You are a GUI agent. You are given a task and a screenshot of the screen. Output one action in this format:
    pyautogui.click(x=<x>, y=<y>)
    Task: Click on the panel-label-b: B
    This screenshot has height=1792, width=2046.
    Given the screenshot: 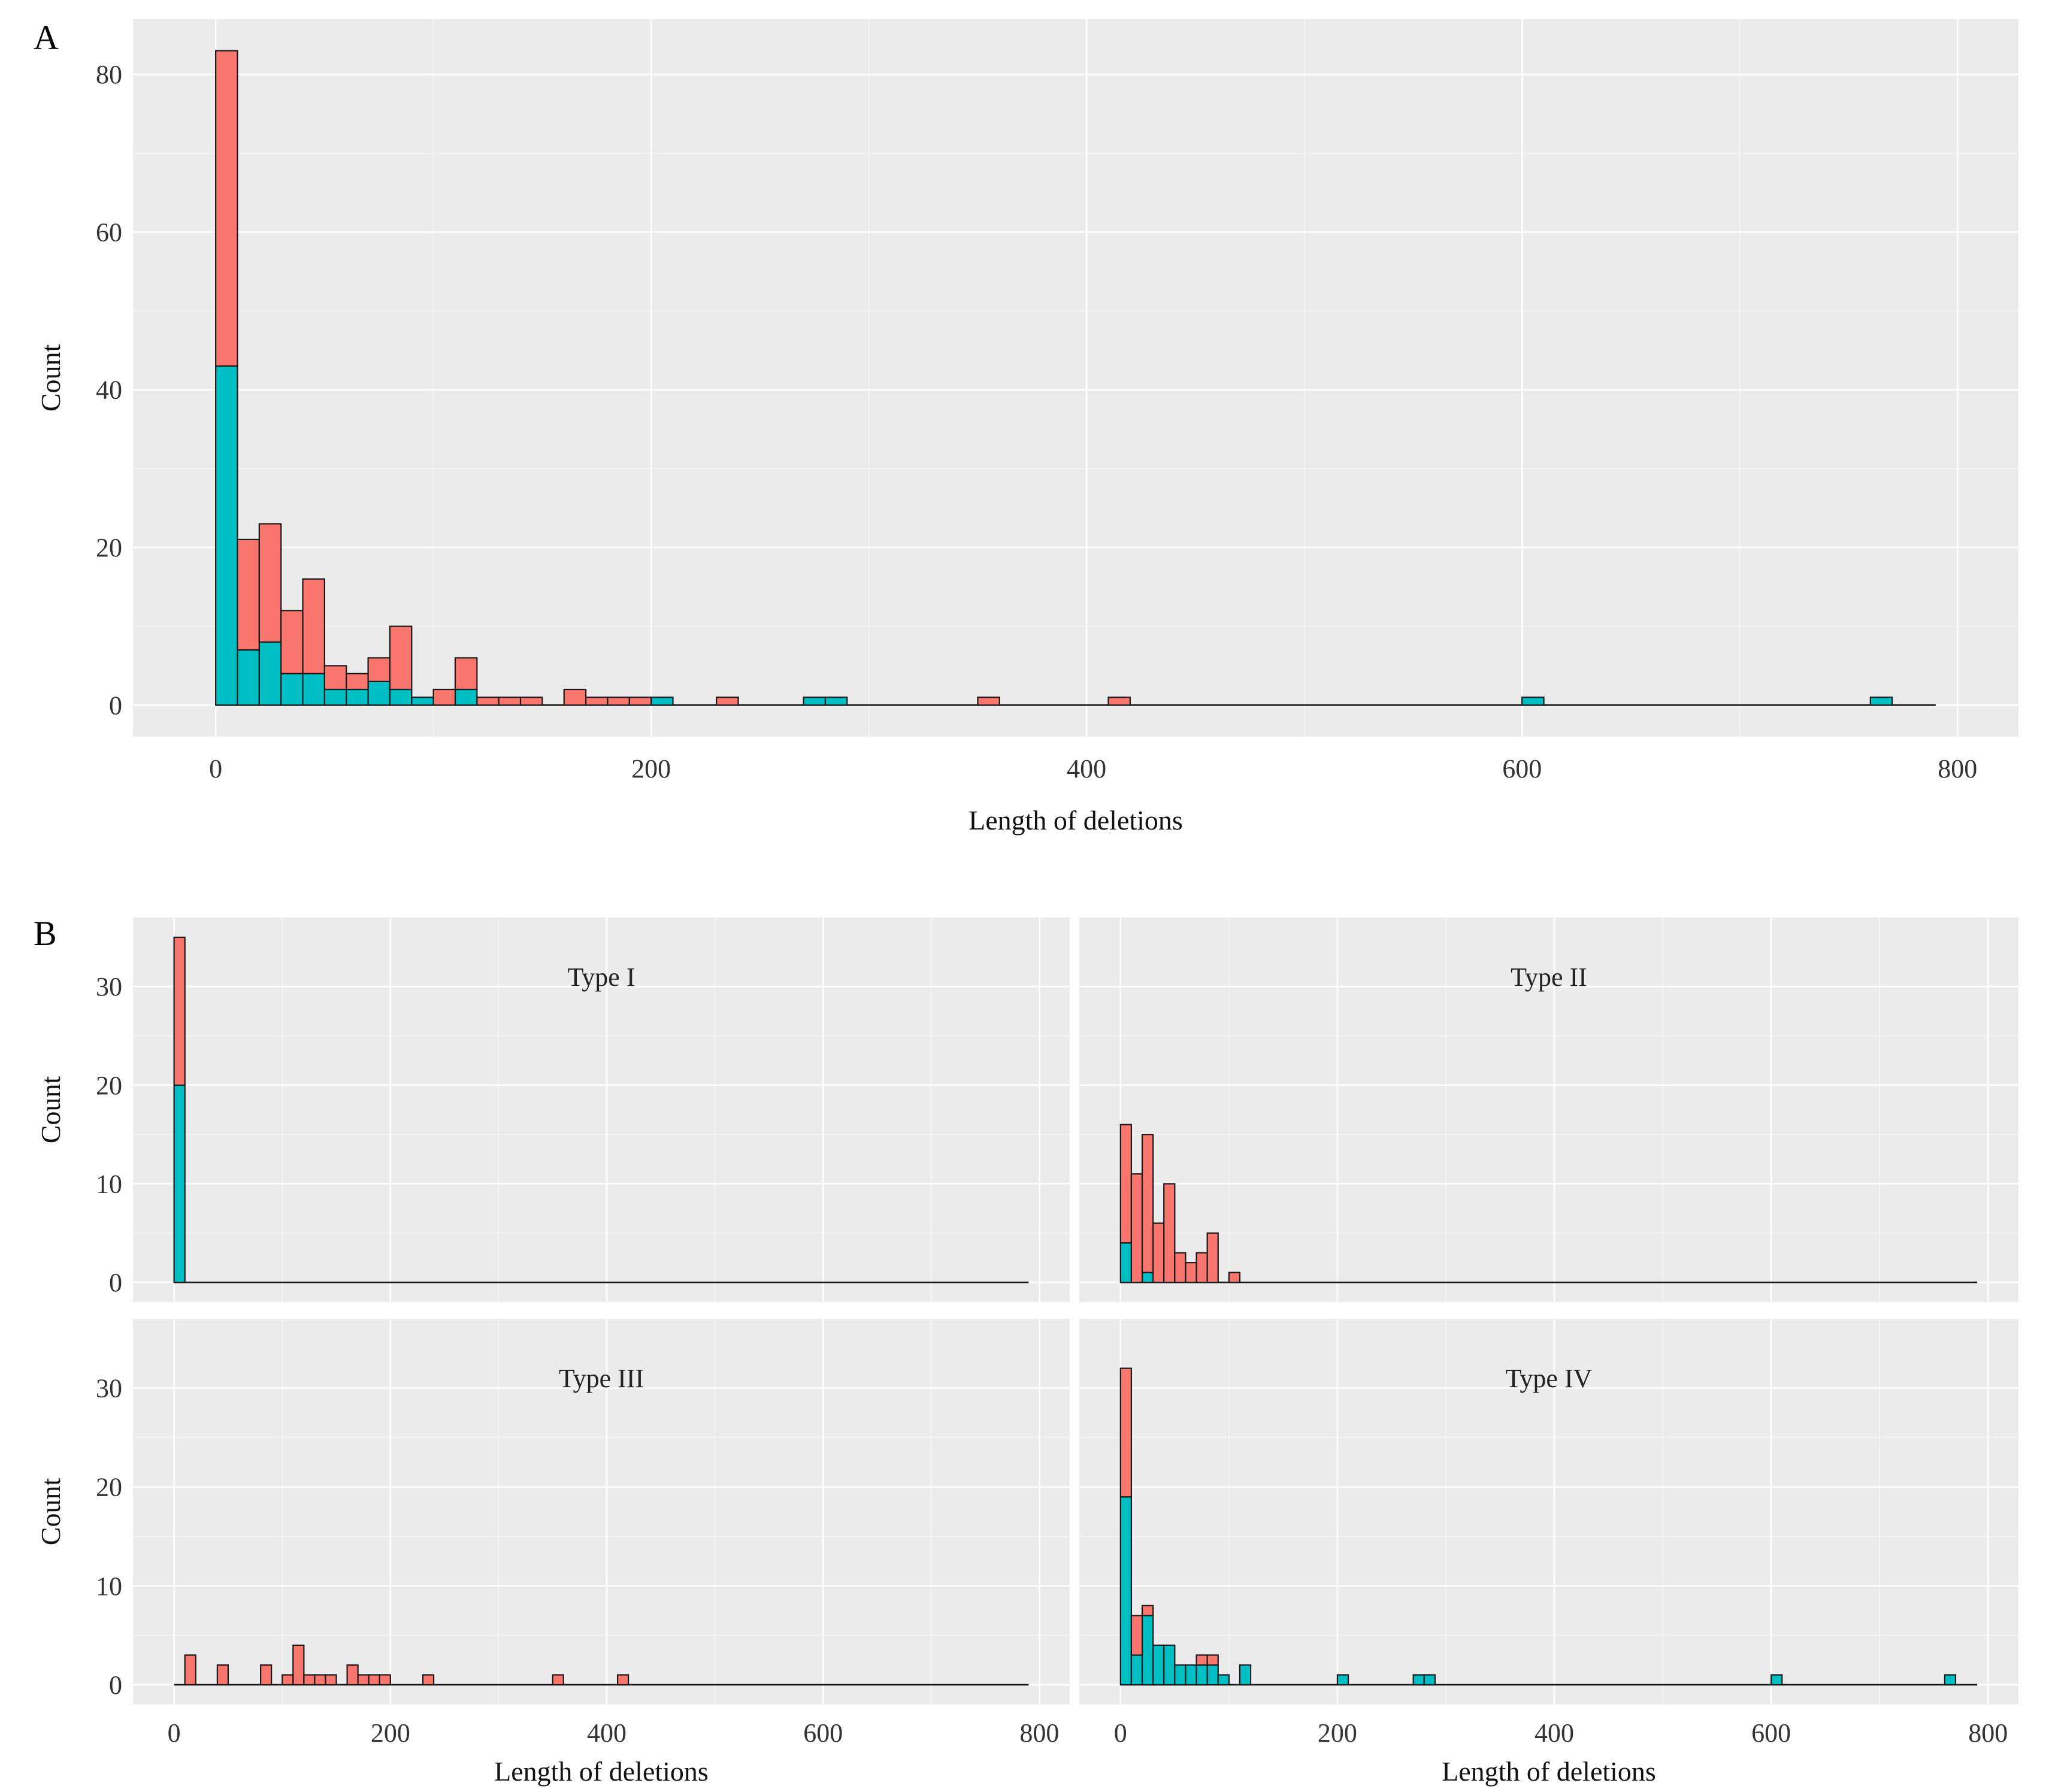 What is the action you would take?
    pyautogui.click(x=46, y=933)
    